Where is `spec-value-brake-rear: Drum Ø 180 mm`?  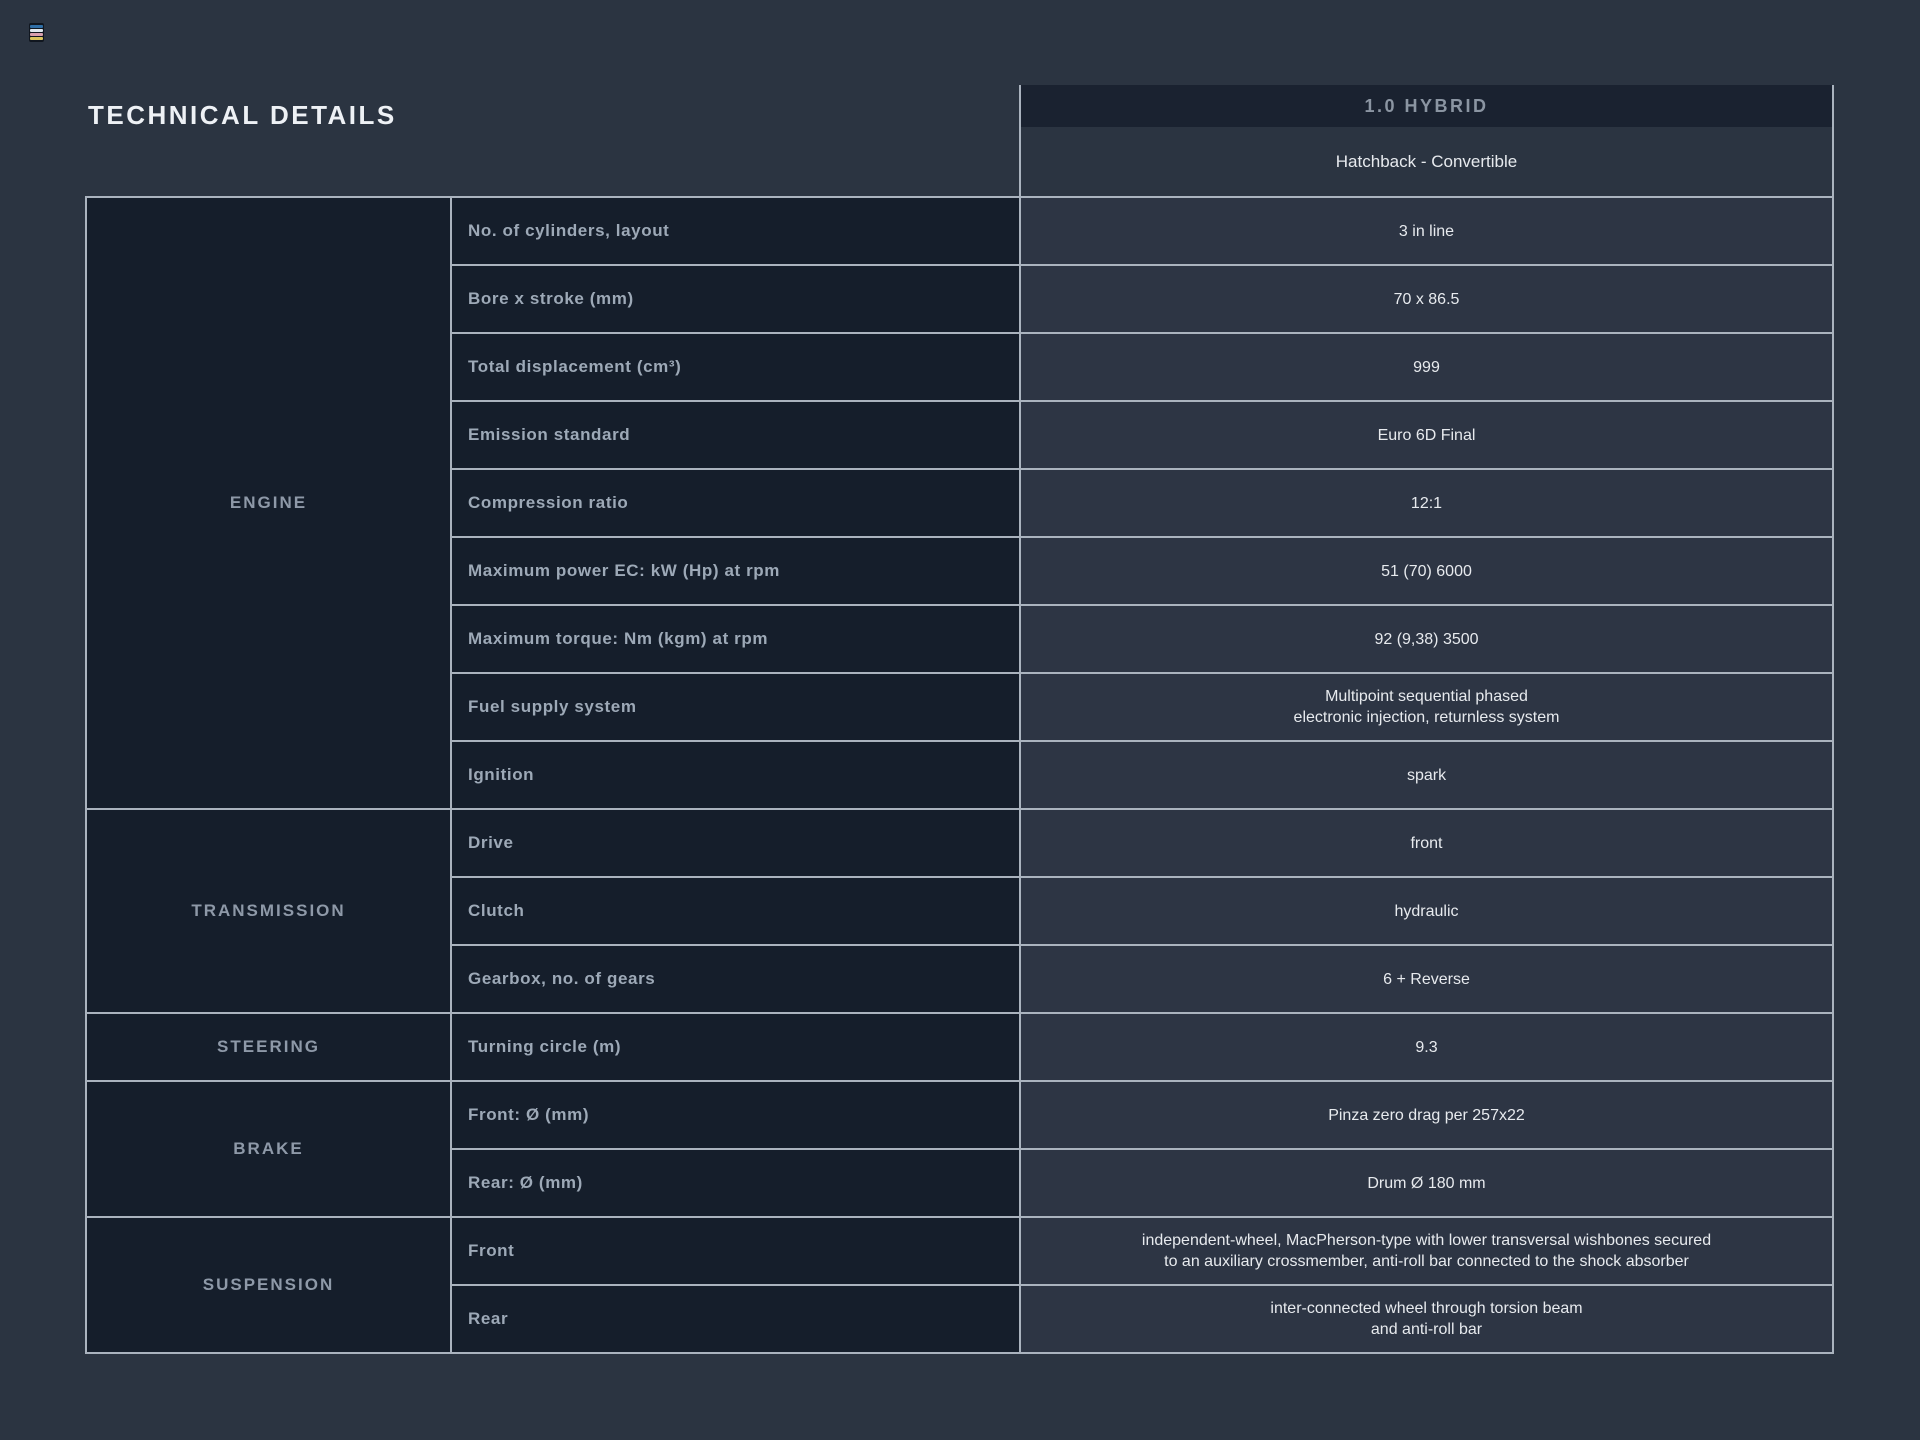 spec-value-brake-rear: Drum Ø 180 mm is located at coordinates (1426, 1183).